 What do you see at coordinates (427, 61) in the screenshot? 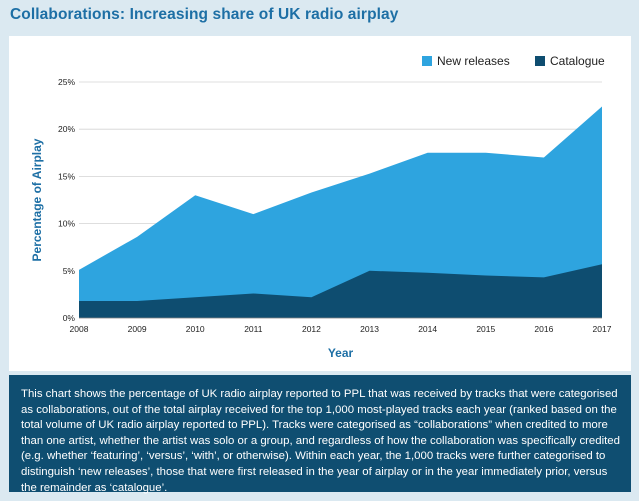
I see `legend-swatch-new-releases` at bounding box center [427, 61].